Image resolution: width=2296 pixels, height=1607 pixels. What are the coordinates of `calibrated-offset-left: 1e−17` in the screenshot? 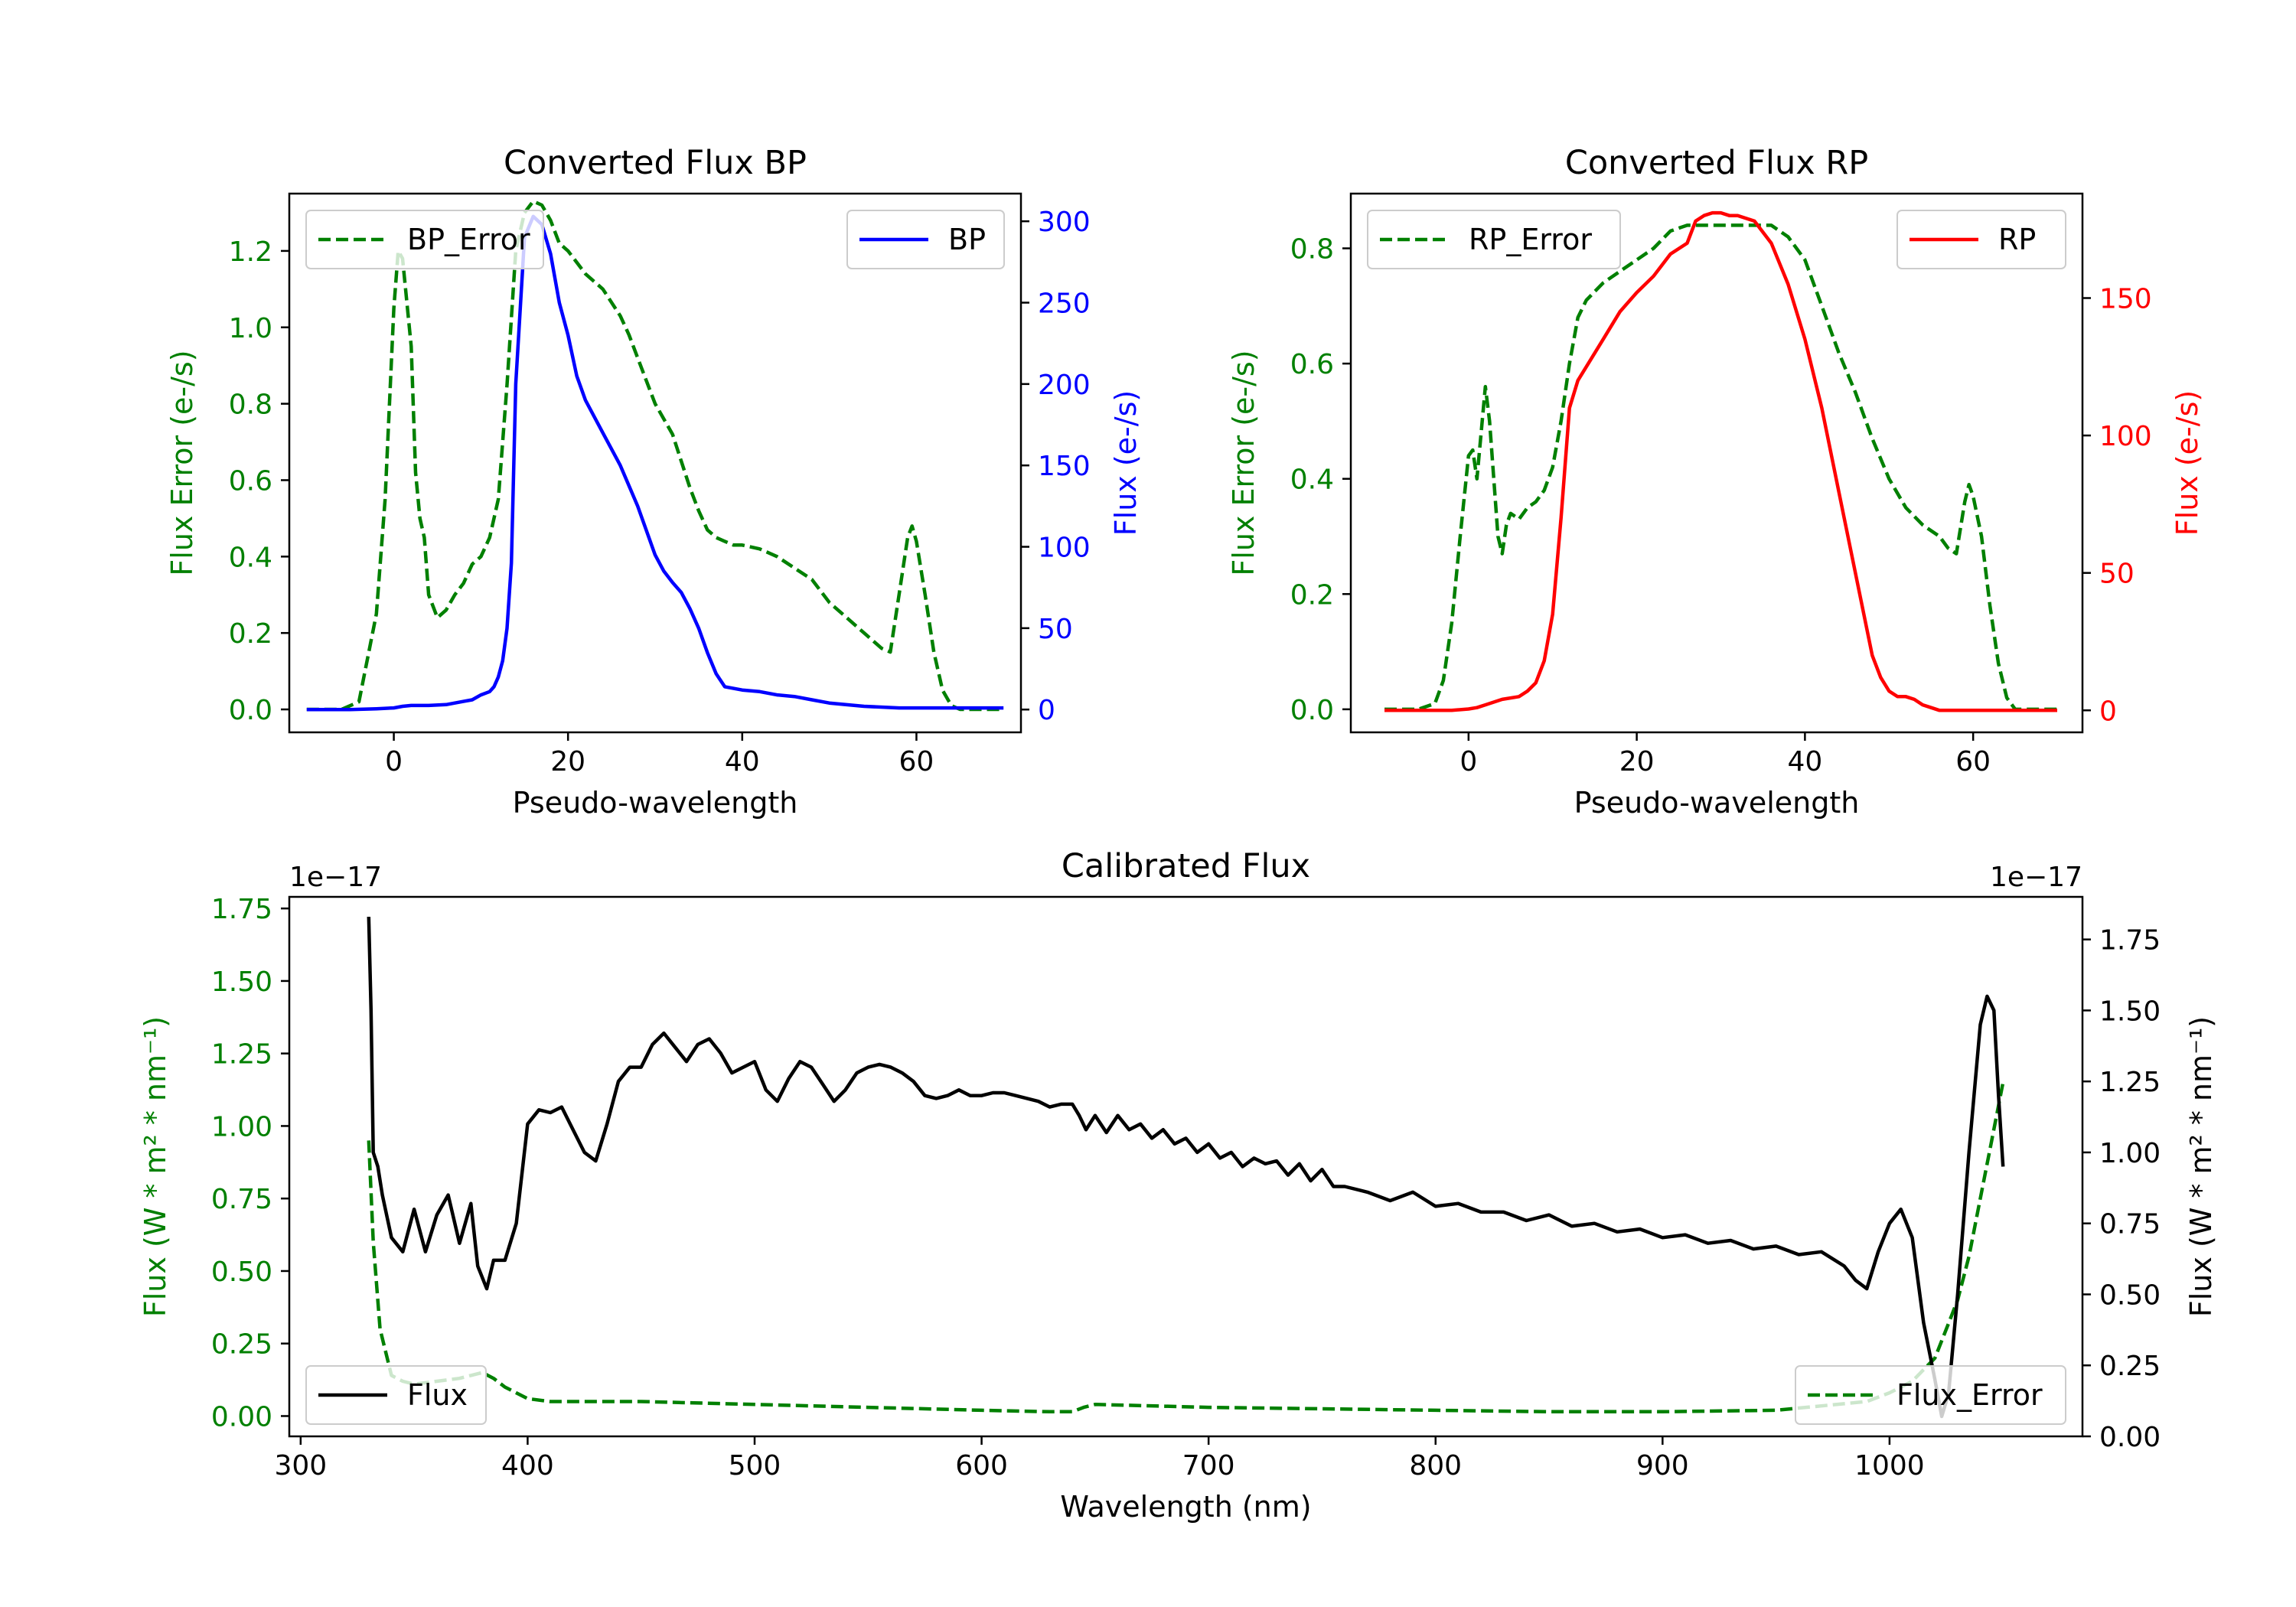 It's located at (335, 878).